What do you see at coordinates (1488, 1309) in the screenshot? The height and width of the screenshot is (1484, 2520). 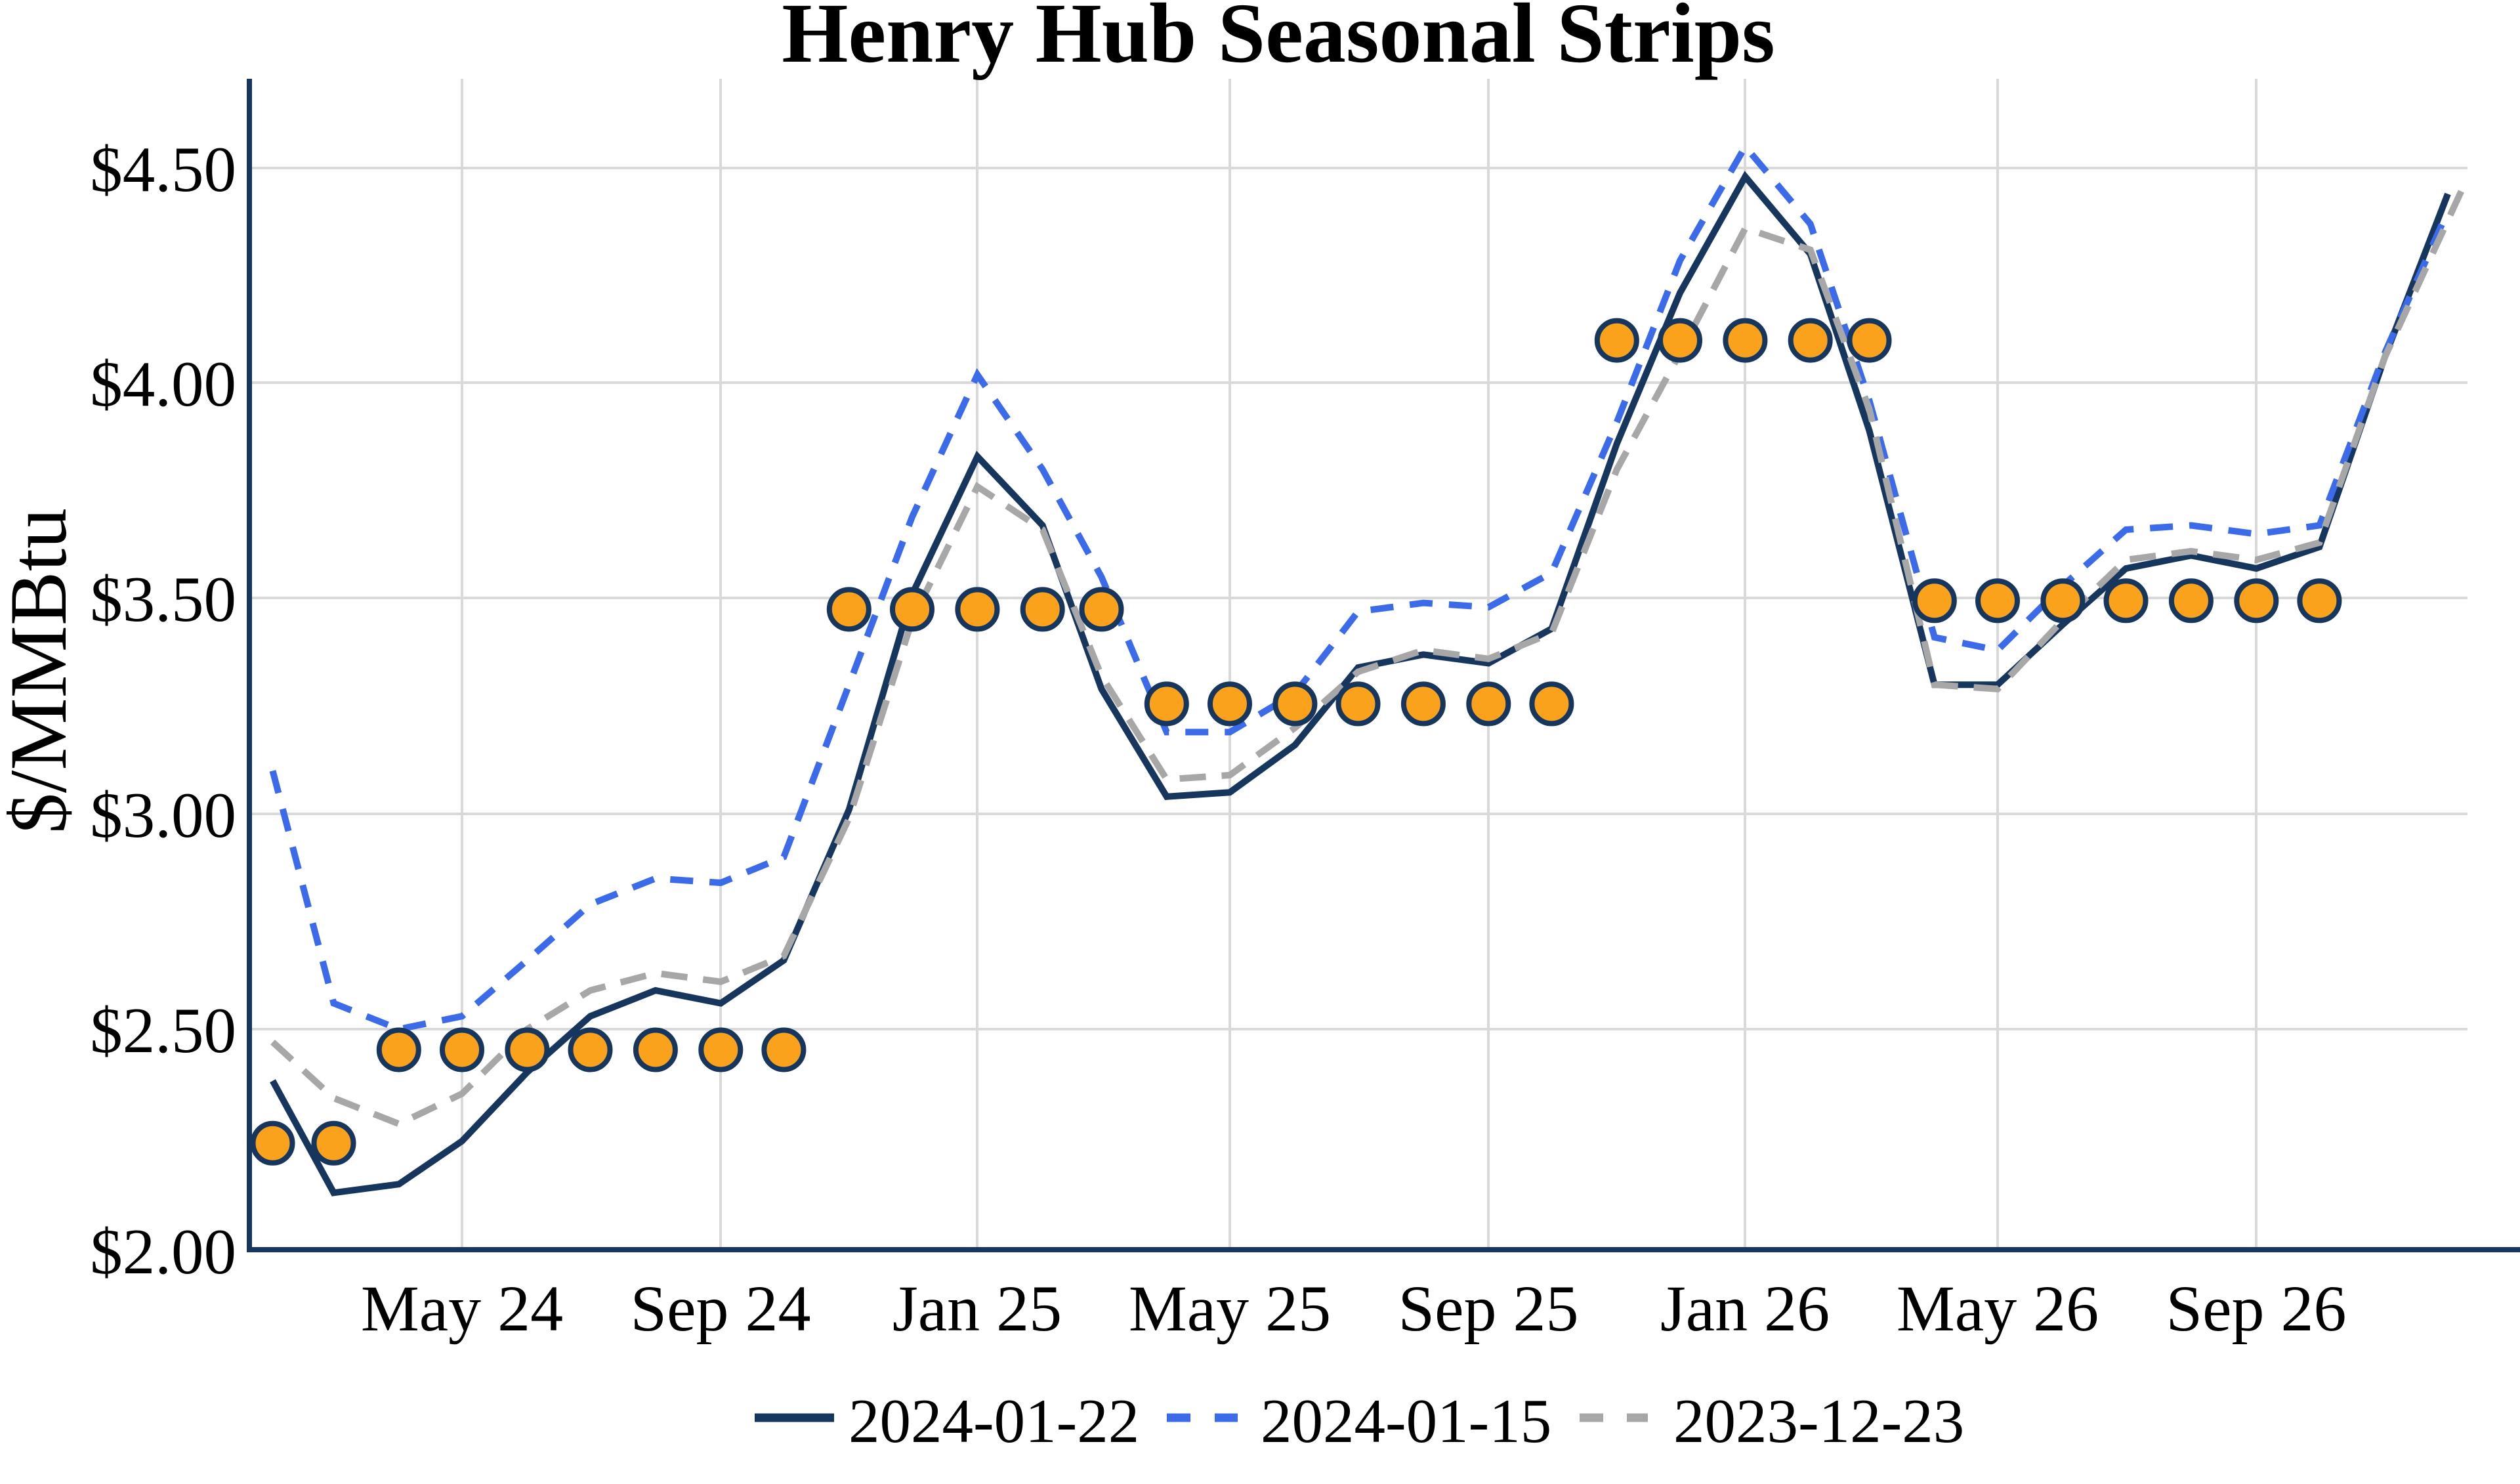 I see `svg-text: Sep 25` at bounding box center [1488, 1309].